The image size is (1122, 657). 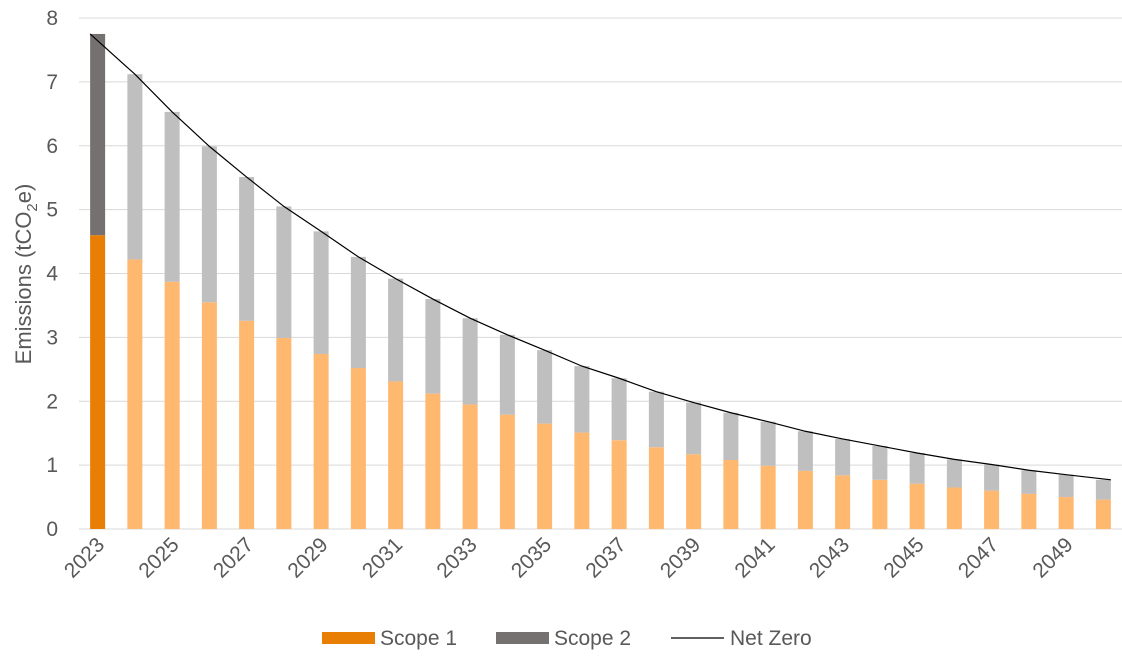 What do you see at coordinates (605, 557) in the screenshot?
I see `x-tick-label: 2037` at bounding box center [605, 557].